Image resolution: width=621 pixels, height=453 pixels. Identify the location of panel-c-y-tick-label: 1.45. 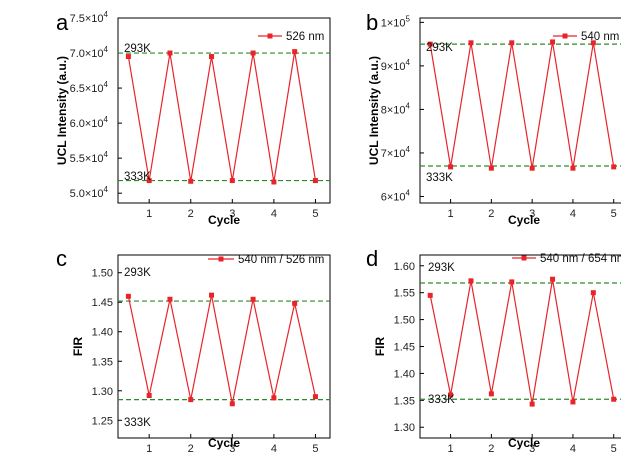
(102, 303).